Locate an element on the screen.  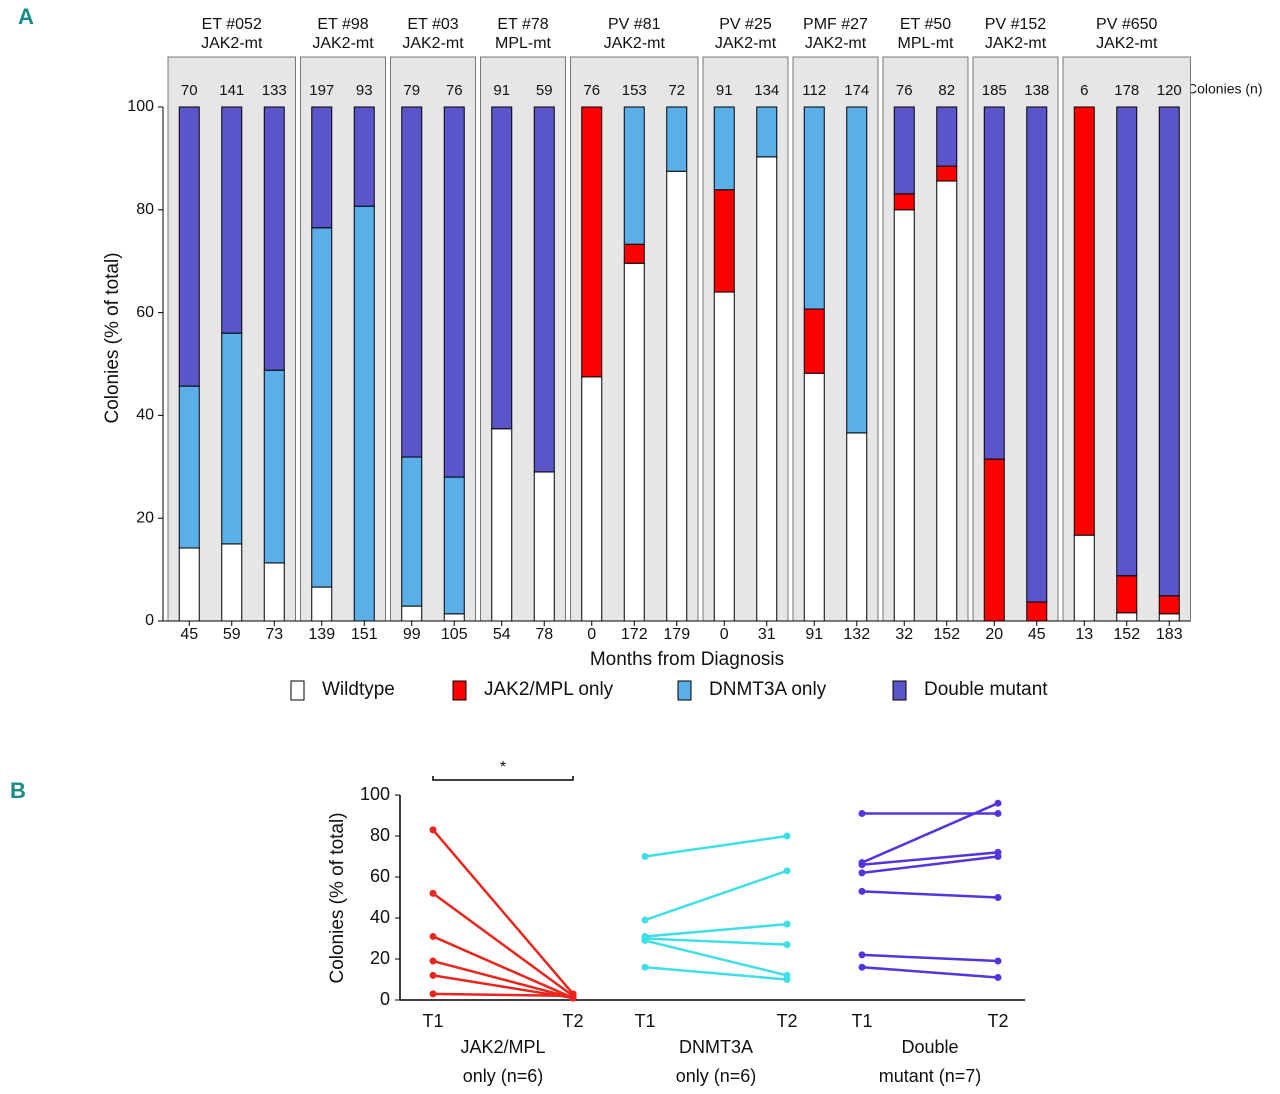
colony-count: 134 is located at coordinates (766, 90).